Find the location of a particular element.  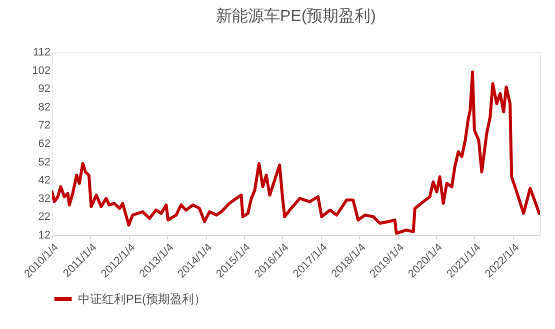

y-tick-label: 42 is located at coordinates (44, 180).